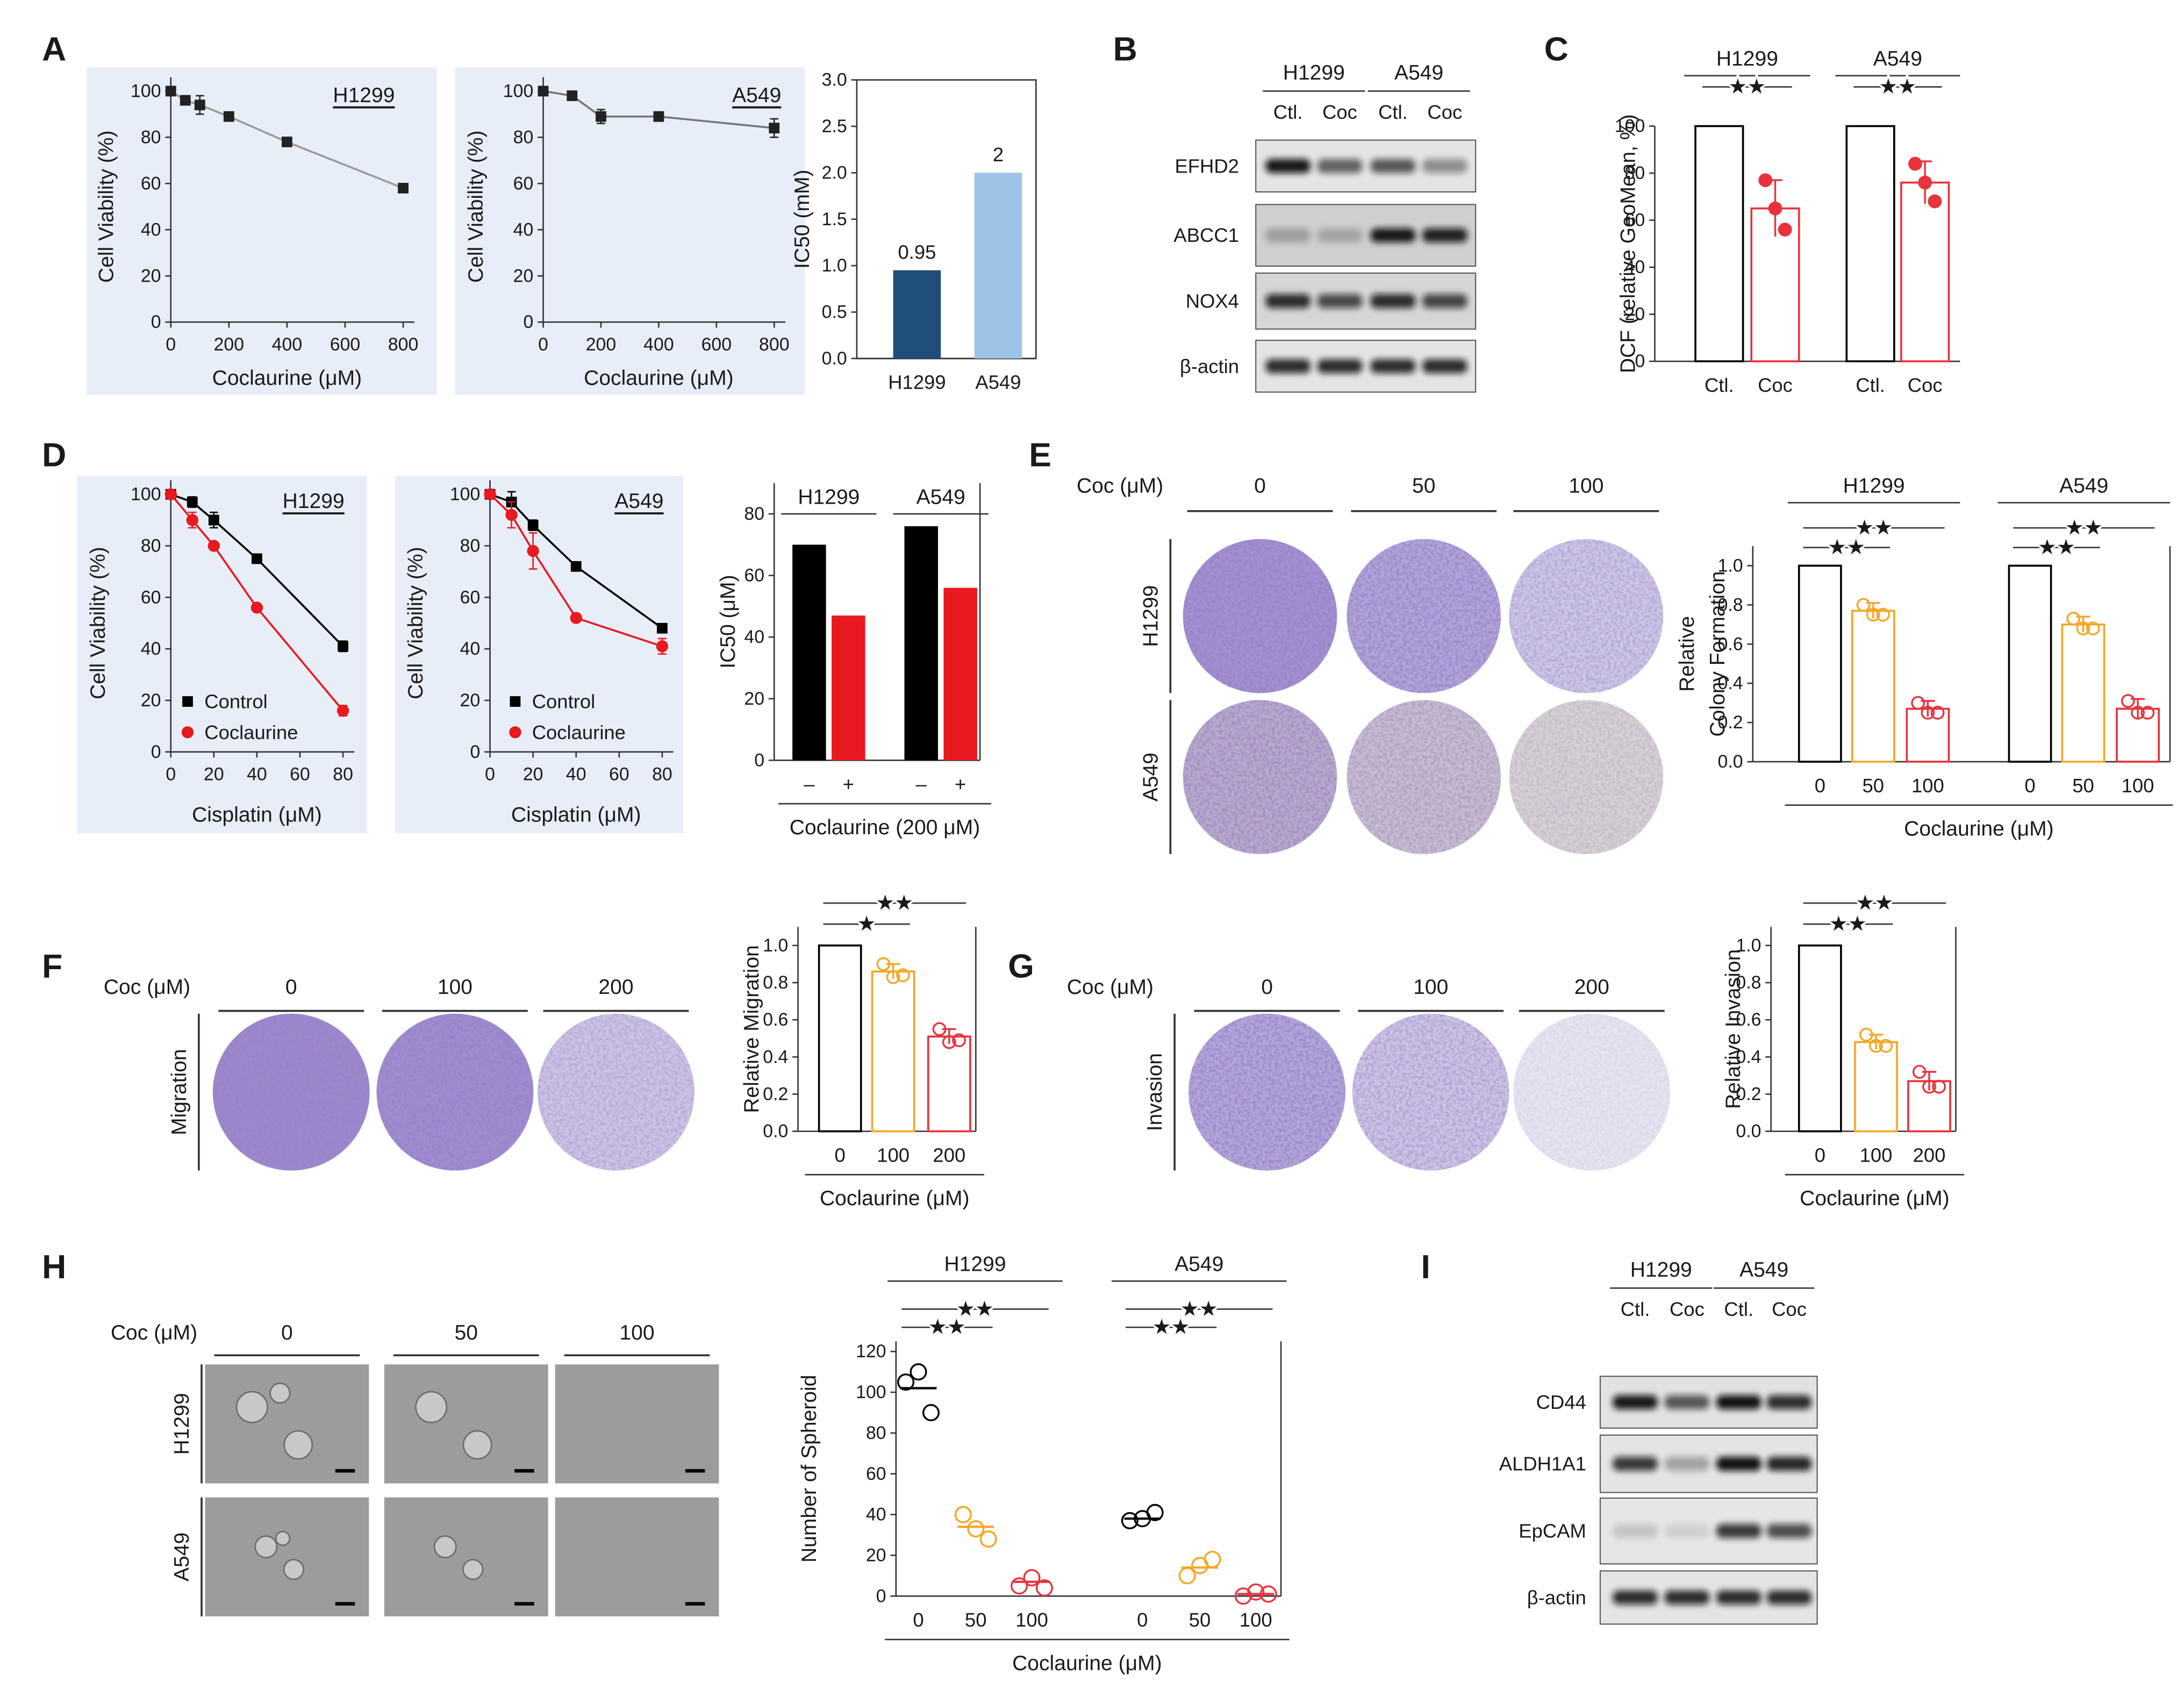  I want to click on y-axis-label: Number of Spheroid, so click(809, 1469).